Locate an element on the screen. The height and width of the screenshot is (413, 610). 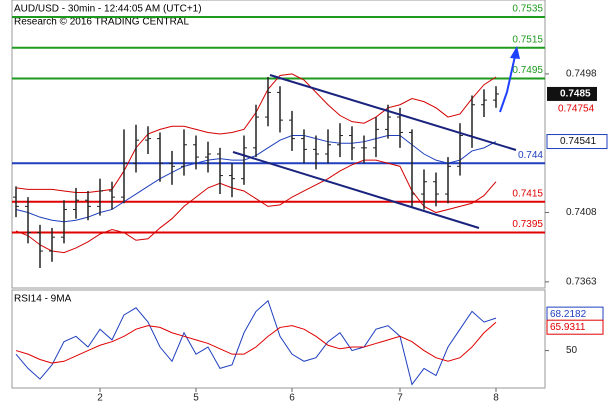
rsi-line is located at coordinates (256, 342).